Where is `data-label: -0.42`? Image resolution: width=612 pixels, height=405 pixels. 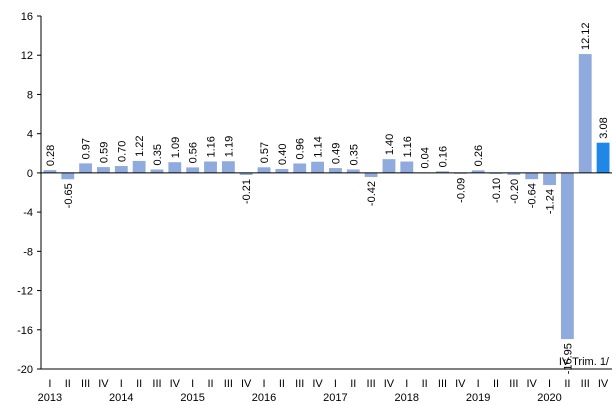 data-label: -0.42 is located at coordinates (372, 193).